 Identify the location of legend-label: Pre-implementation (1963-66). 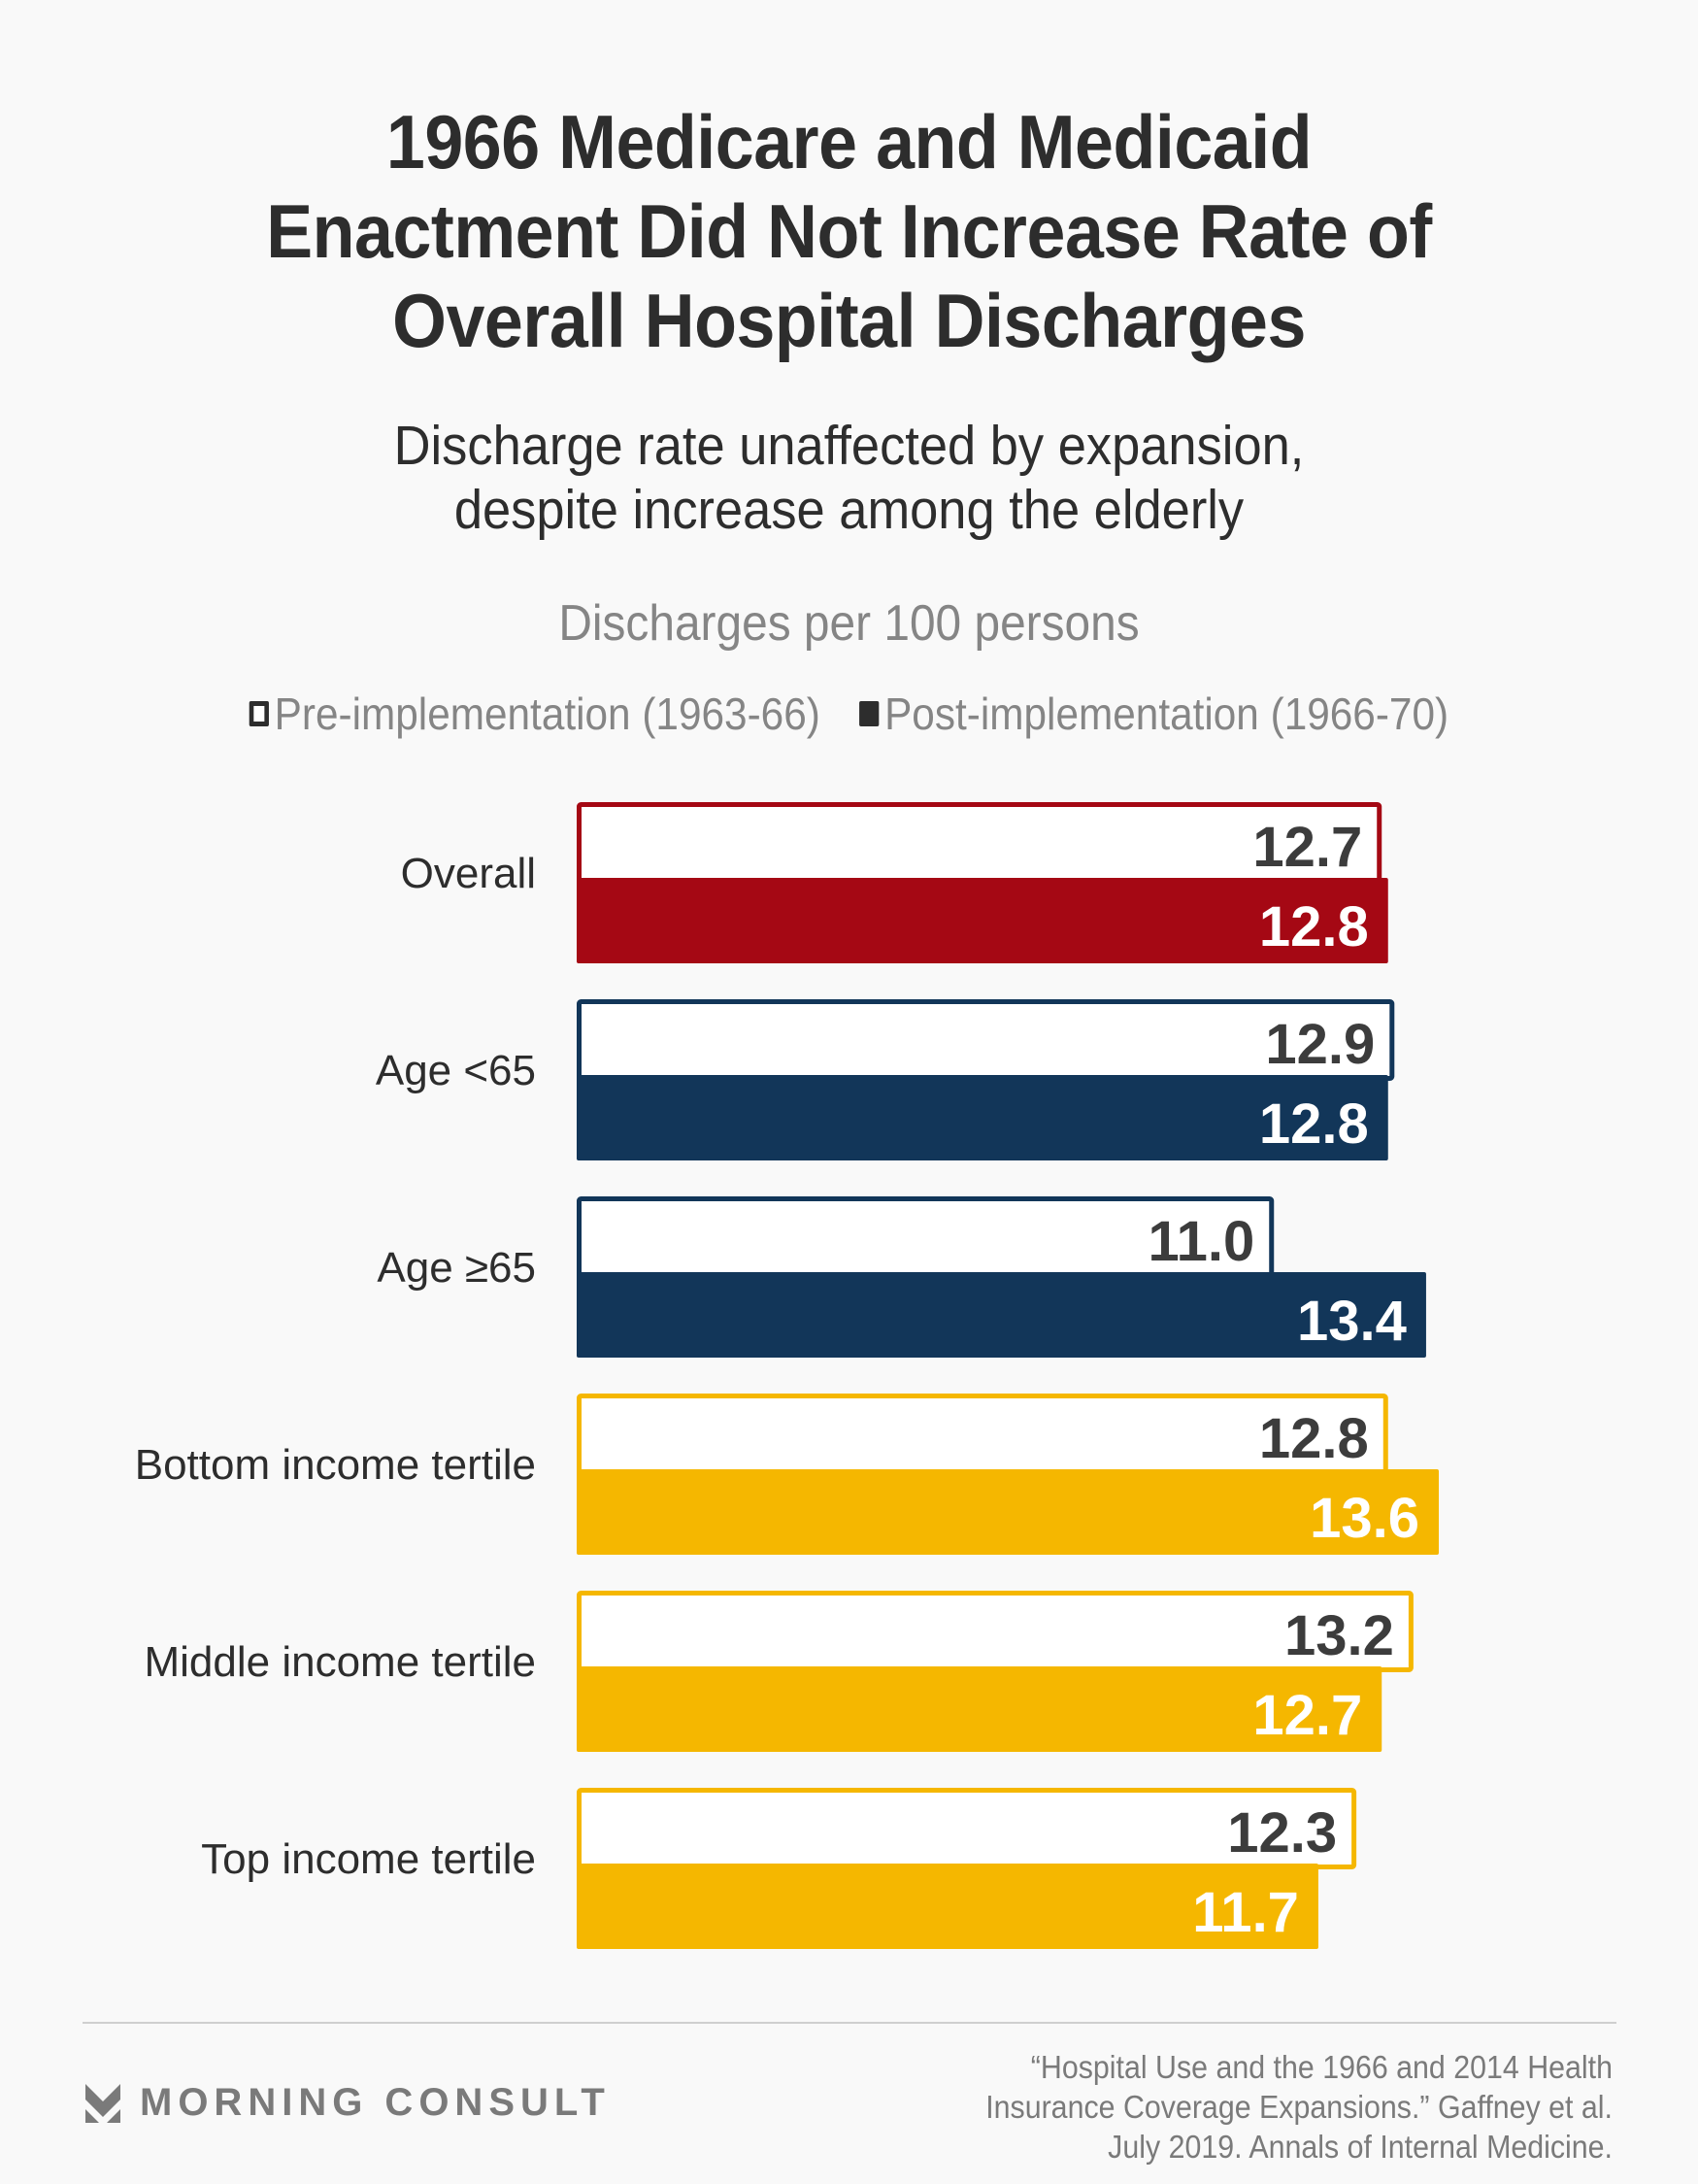
(547, 714).